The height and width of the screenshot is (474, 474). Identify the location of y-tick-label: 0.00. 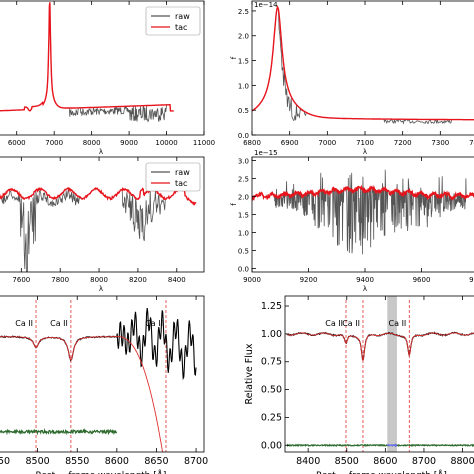
(271, 445).